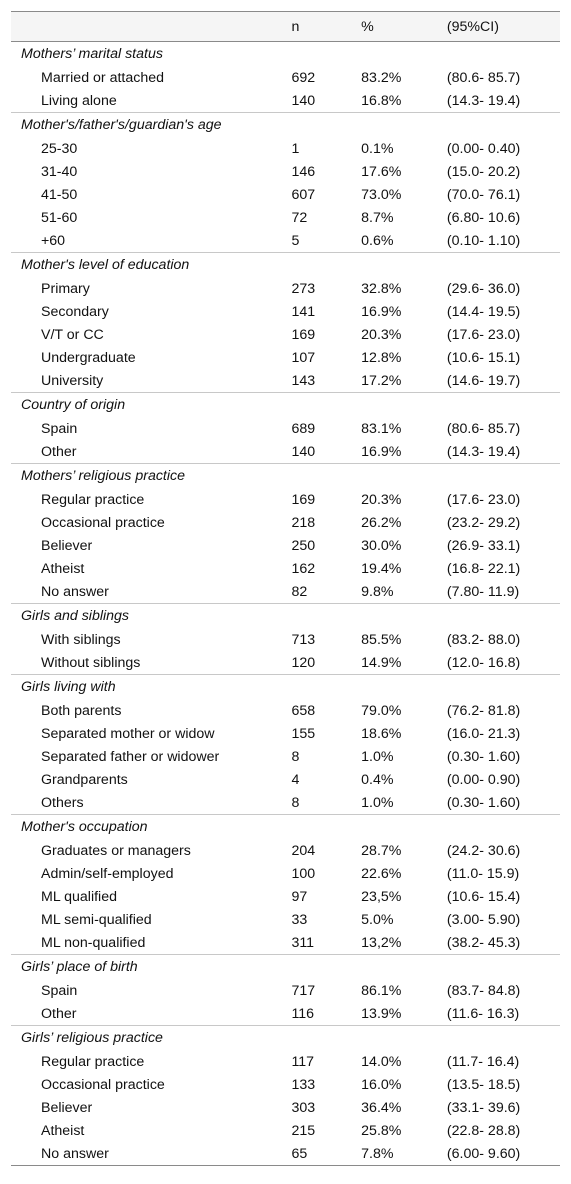 The image size is (571, 1184). I want to click on row-n: 5, so click(295, 240).